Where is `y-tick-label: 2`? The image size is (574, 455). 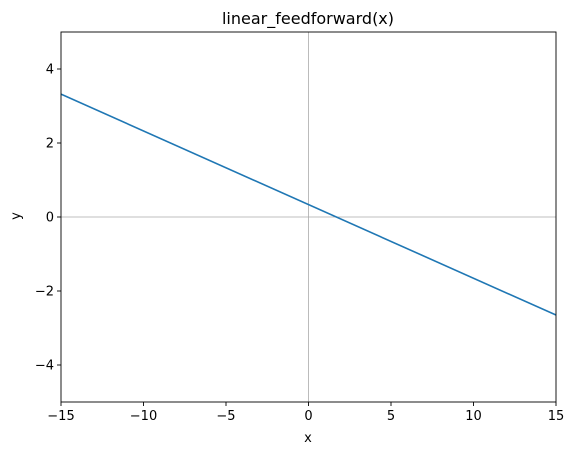
y-tick-label: 2 is located at coordinates (50, 144).